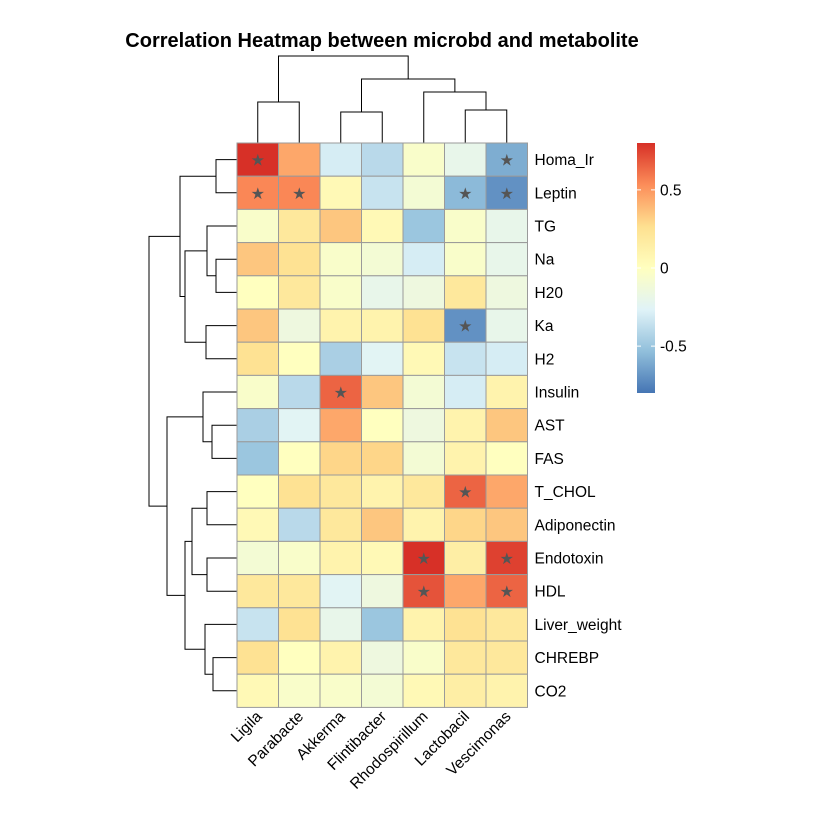 This screenshot has width=840, height=840. I want to click on row-label: CO2, so click(551, 691).